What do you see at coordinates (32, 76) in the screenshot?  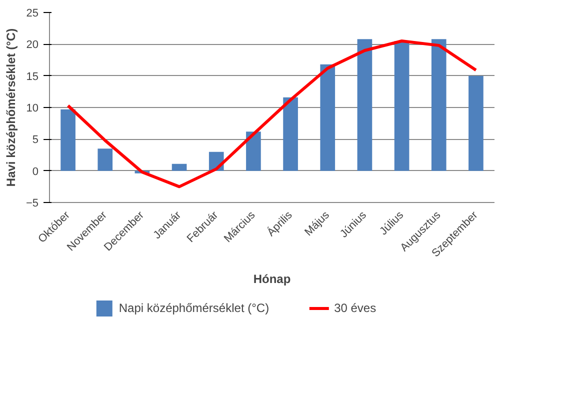 I see `y-tick-label: 15` at bounding box center [32, 76].